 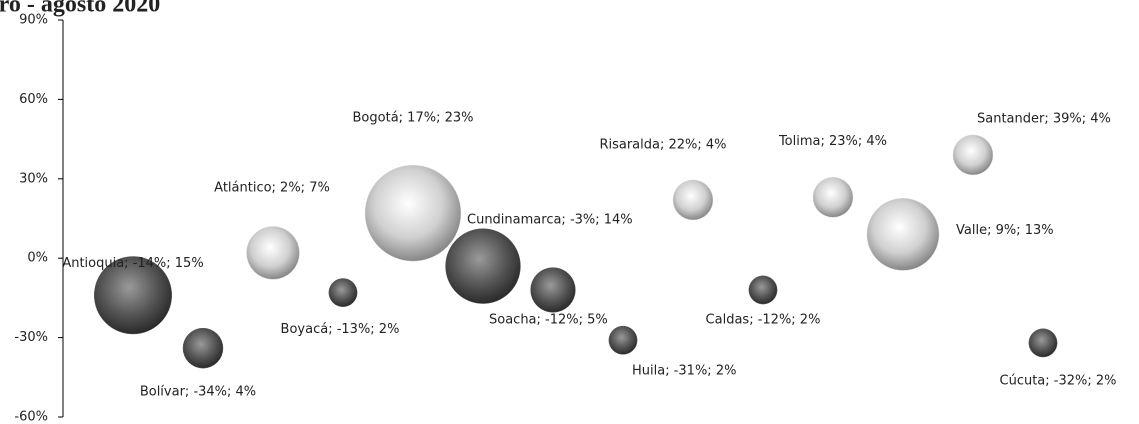 I want to click on data-label: Atlántico; 2%; 7%, so click(x=272, y=187).